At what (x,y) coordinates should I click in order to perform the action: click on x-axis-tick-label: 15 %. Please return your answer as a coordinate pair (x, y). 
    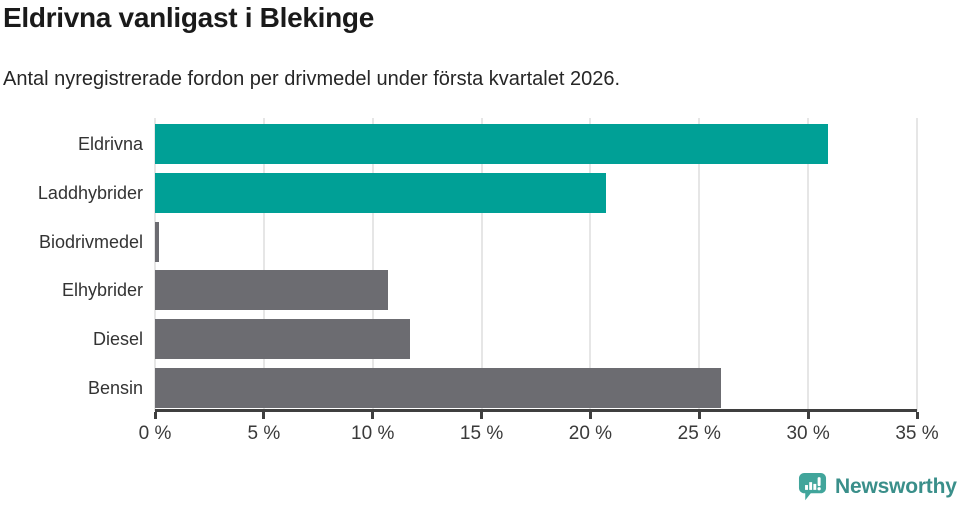
    Looking at the image, I should click on (481, 433).